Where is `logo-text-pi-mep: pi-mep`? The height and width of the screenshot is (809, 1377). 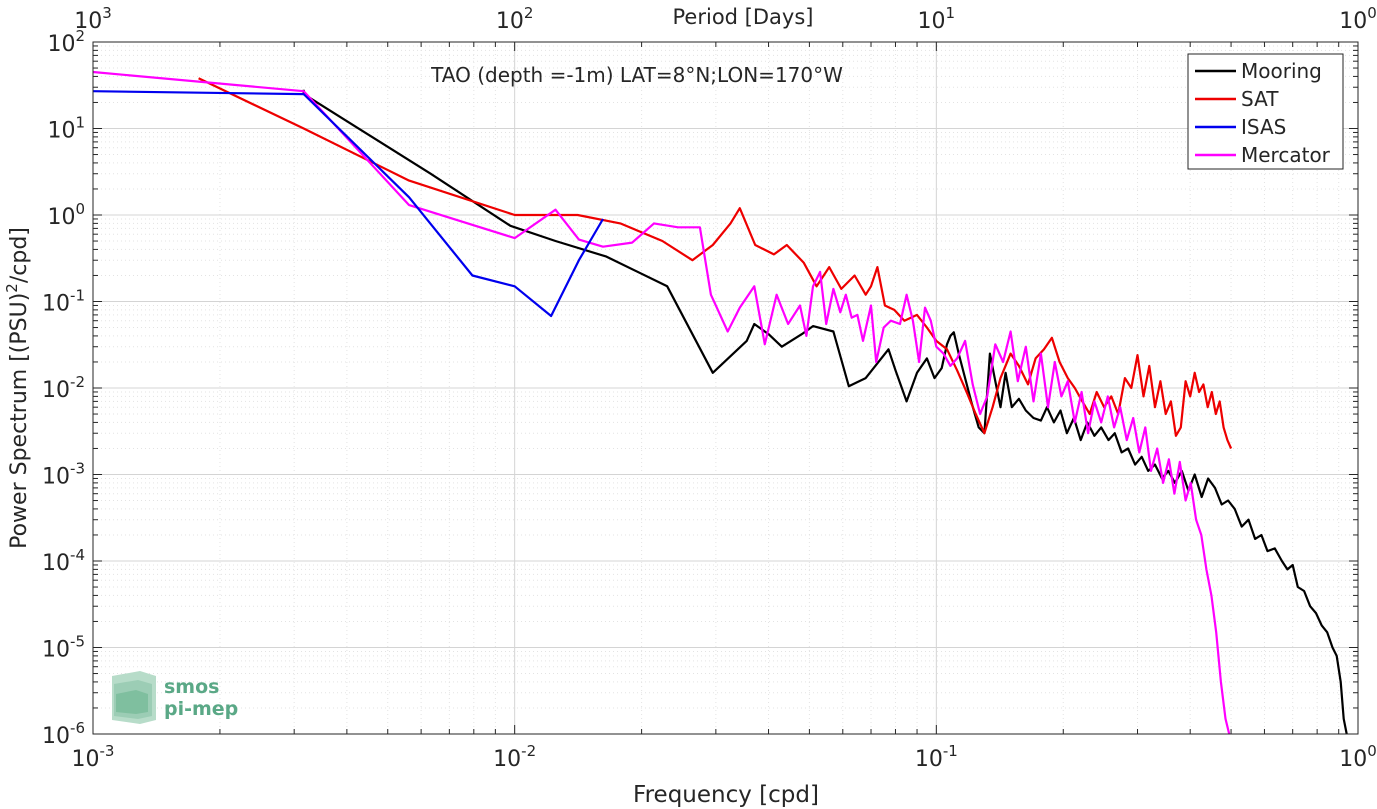
logo-text-pi-mep: pi-mep is located at coordinates (201, 709).